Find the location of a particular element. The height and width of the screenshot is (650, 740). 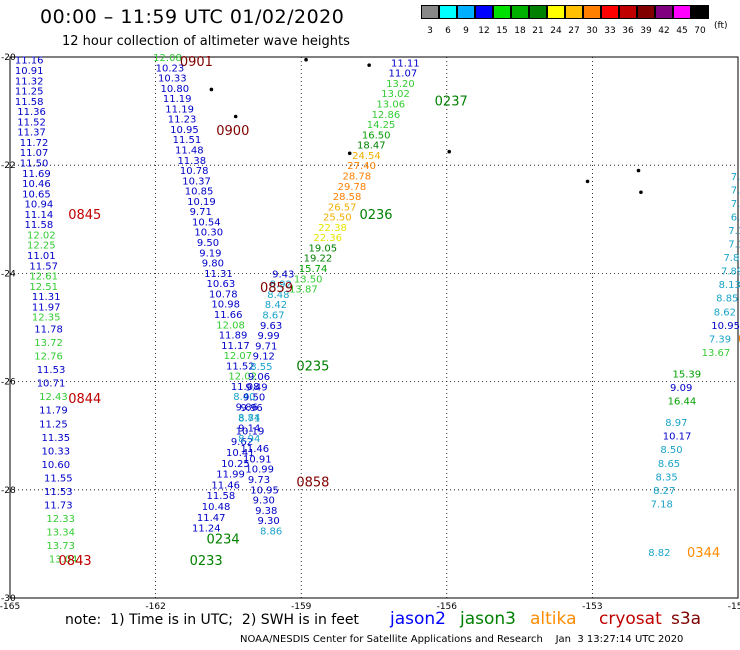

legend-altika: altika is located at coordinates (553, 619).